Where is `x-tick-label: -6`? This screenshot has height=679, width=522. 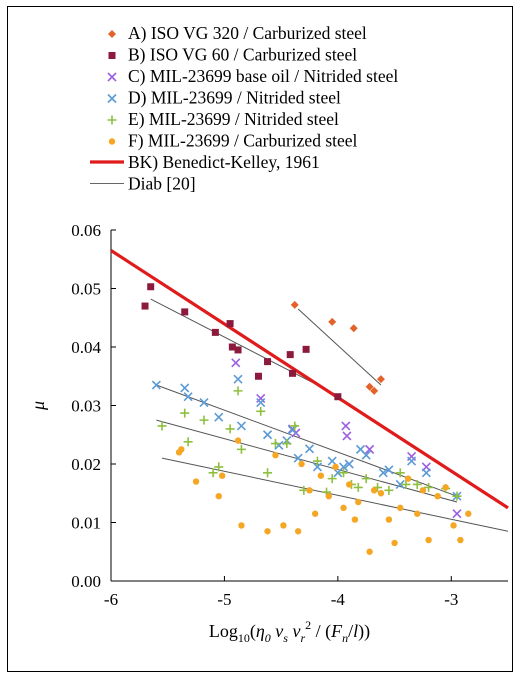 x-tick-label: -6 is located at coordinates (111, 599).